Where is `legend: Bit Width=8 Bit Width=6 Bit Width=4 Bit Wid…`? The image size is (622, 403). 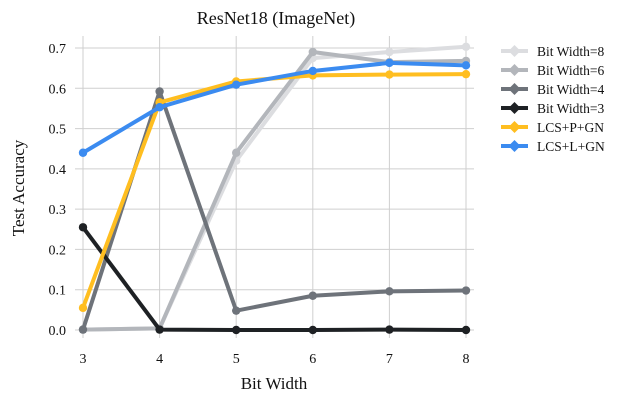
legend: Bit Width=8 Bit Width=6 Bit Width=4 Bit Wid… is located at coordinates (553, 99).